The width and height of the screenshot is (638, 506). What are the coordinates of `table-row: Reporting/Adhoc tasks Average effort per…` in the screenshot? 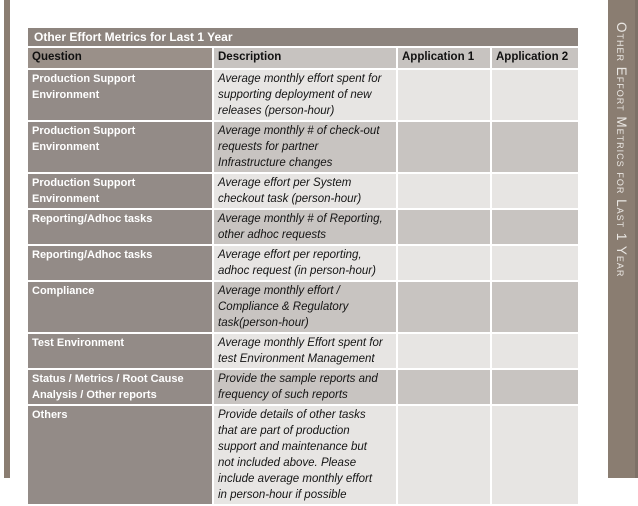 It's located at (303, 263).